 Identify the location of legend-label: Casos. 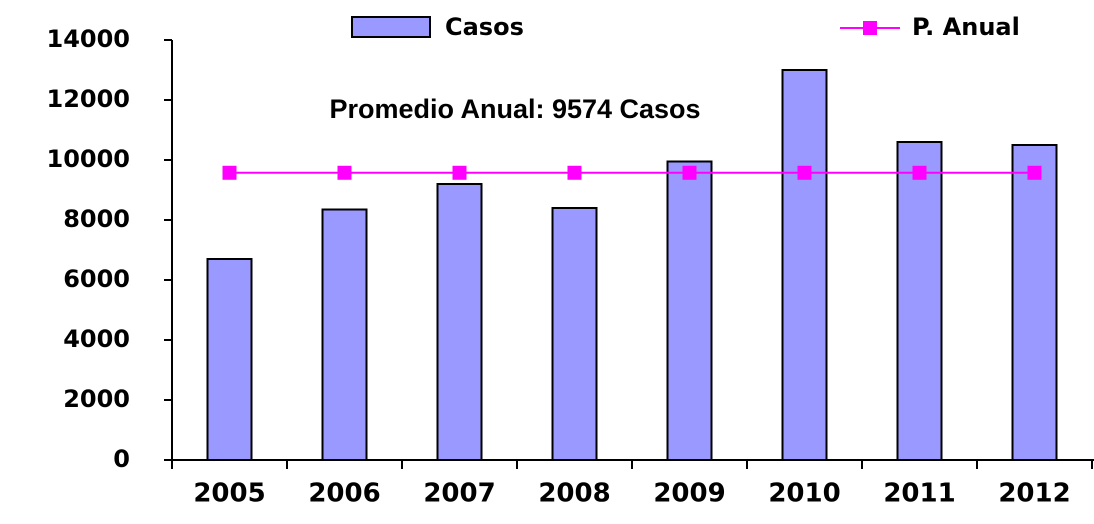
(484, 27).